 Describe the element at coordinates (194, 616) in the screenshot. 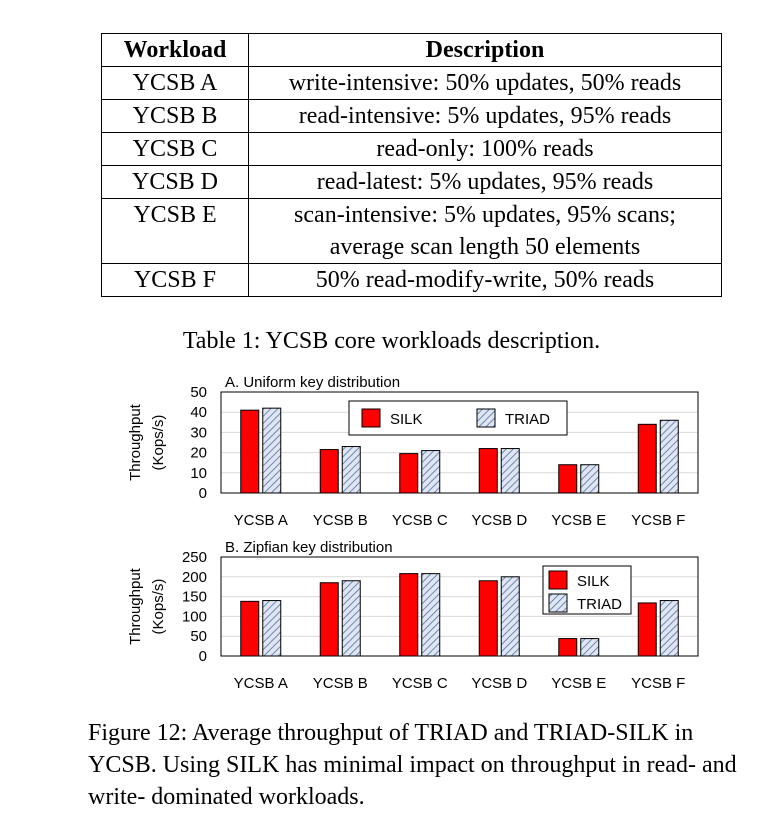

I see `y-tick-label: 100` at that location.